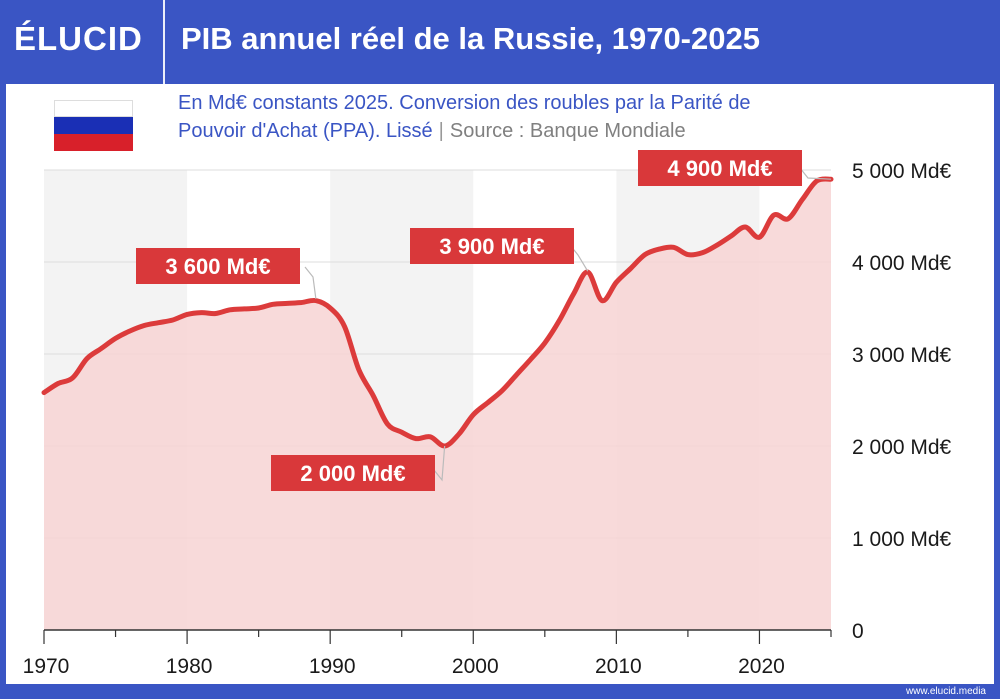  Describe the element at coordinates (310, 282) in the screenshot. I see `annotation-leader-1989` at that location.